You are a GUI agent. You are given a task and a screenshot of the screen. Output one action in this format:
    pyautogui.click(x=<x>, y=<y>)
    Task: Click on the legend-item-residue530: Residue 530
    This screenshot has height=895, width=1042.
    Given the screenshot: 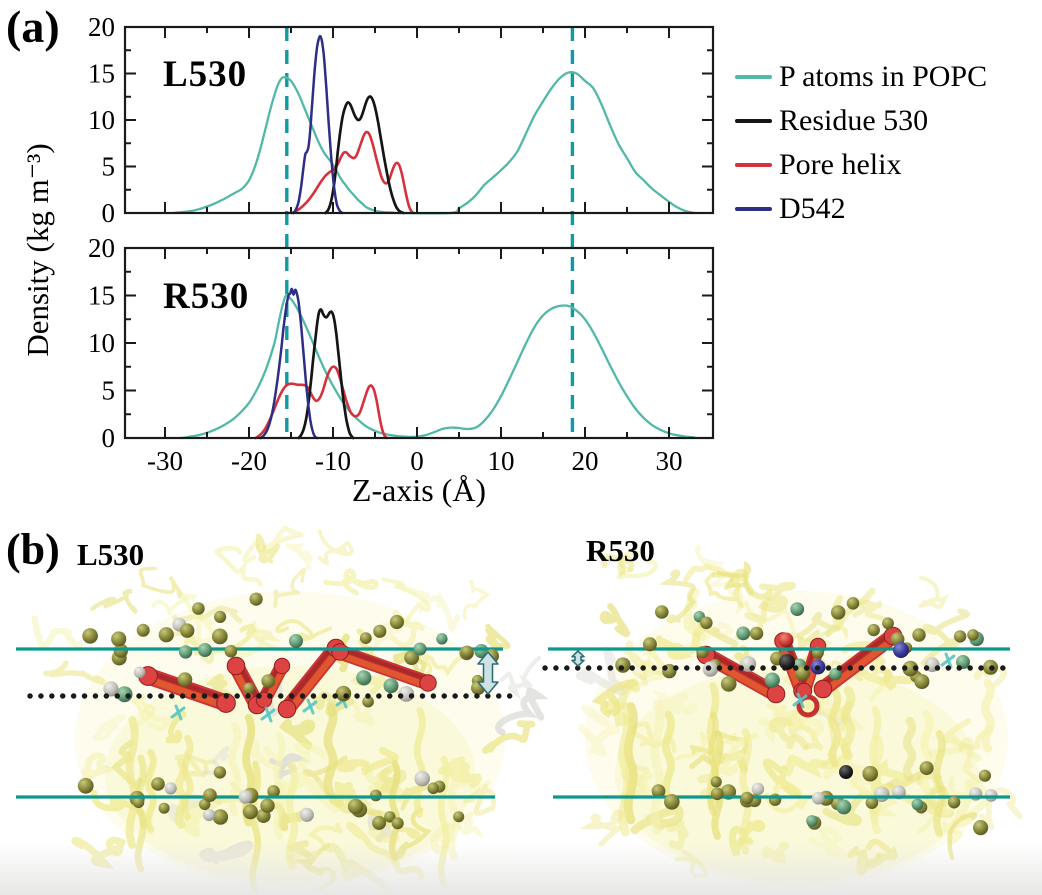 What is the action you would take?
    pyautogui.click(x=861, y=121)
    